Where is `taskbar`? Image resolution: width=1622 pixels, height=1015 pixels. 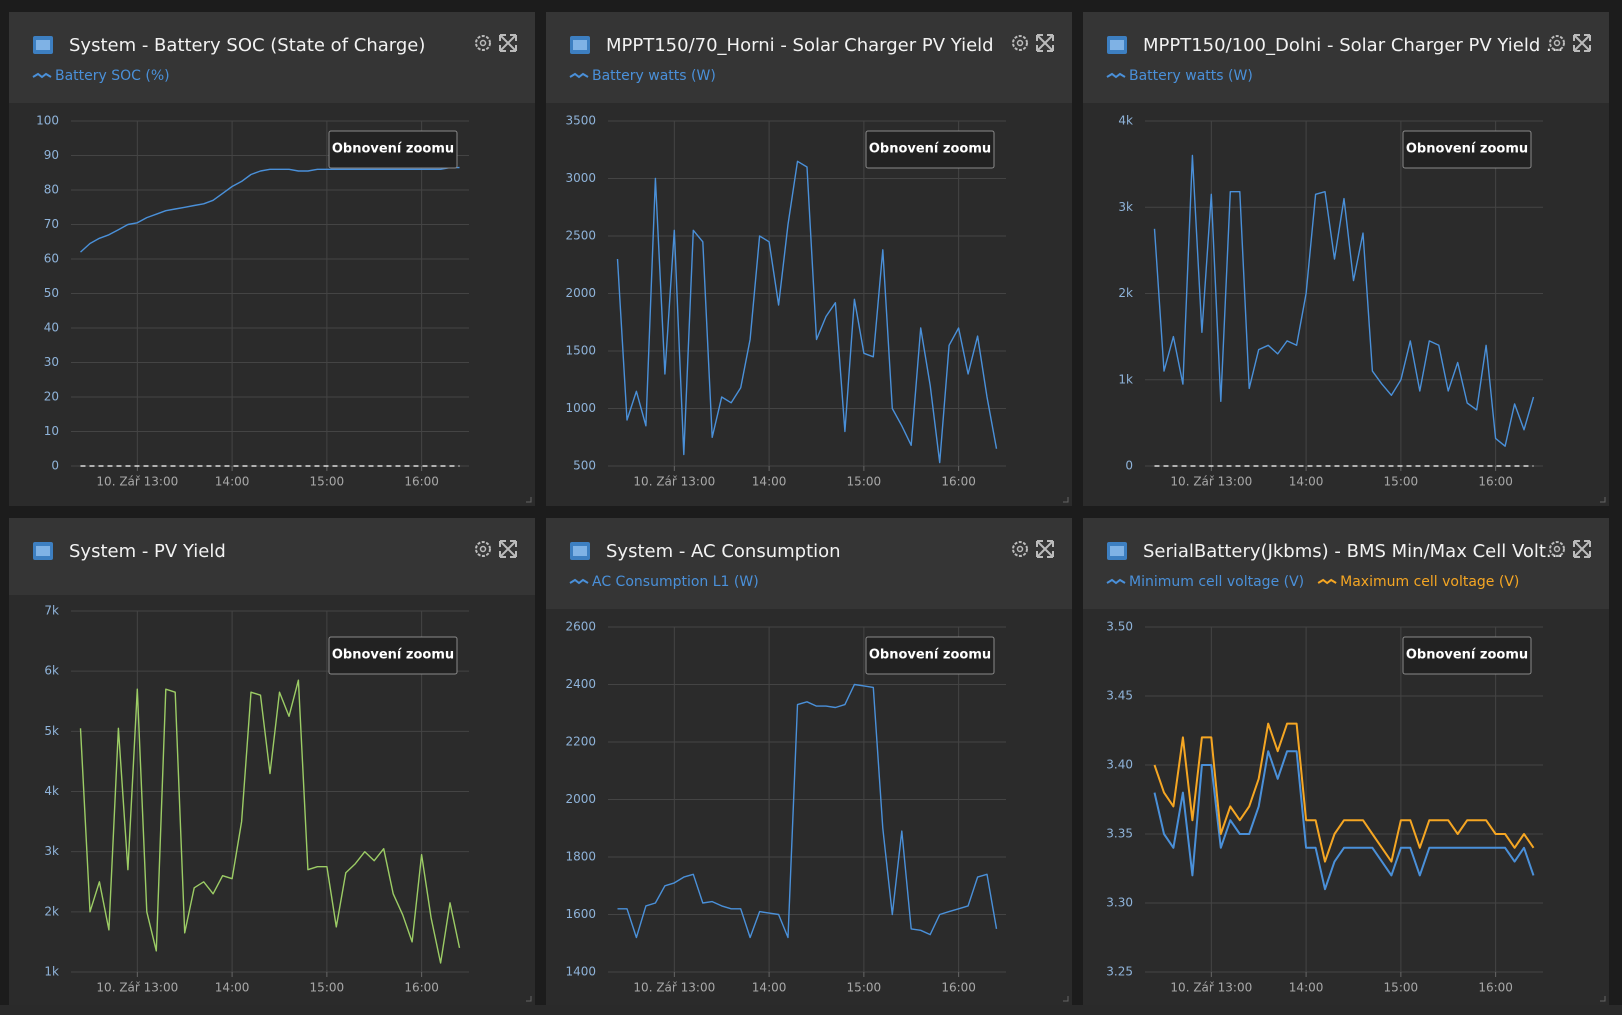 taskbar is located at coordinates (811, 1010).